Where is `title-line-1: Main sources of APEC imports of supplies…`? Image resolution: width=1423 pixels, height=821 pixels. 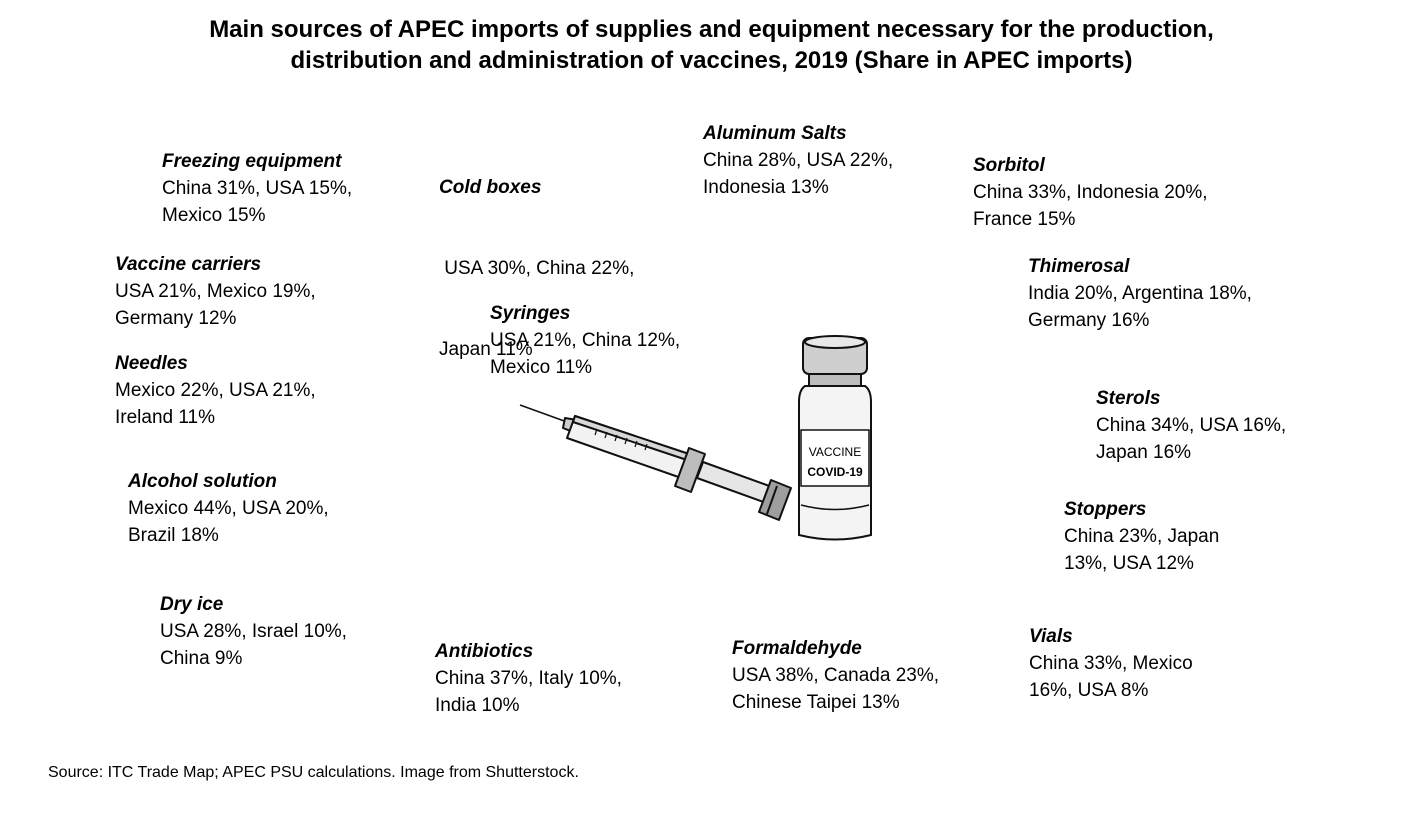
title-line-1: Main sources of APEC imports of supplies… is located at coordinates (711, 29).